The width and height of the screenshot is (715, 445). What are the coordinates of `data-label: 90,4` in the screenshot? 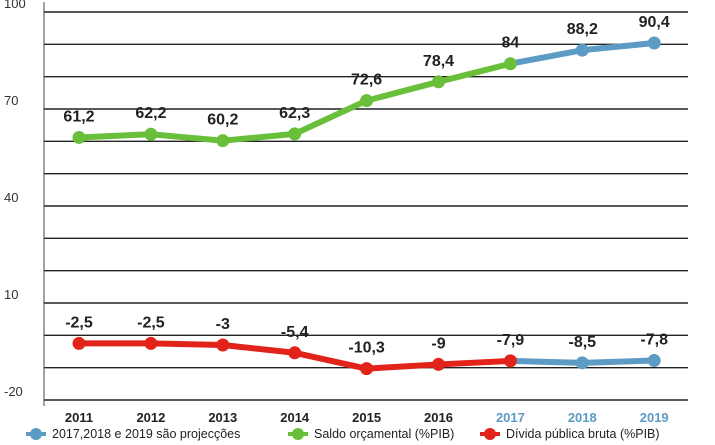 It's located at (654, 22).